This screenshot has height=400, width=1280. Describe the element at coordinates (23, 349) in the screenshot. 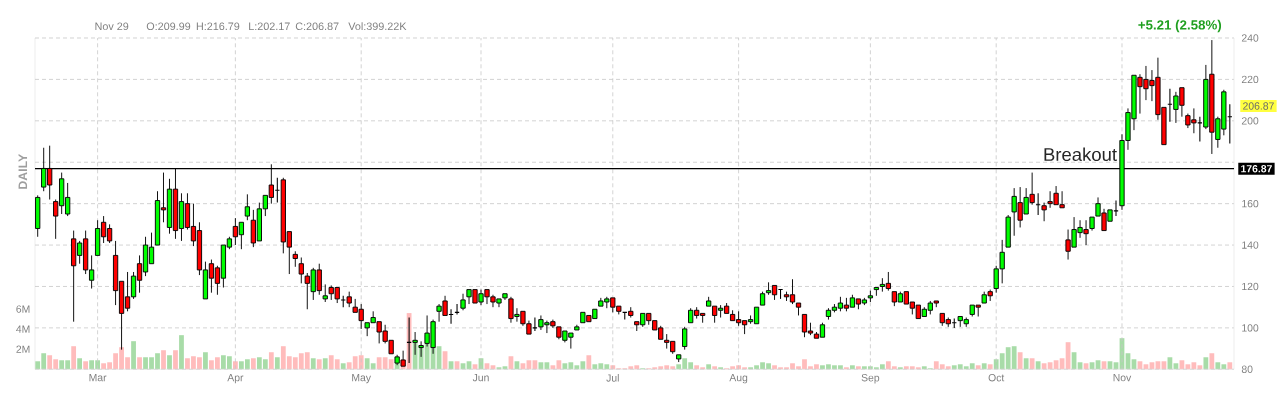

I see `y2-tick-label: 2M` at that location.